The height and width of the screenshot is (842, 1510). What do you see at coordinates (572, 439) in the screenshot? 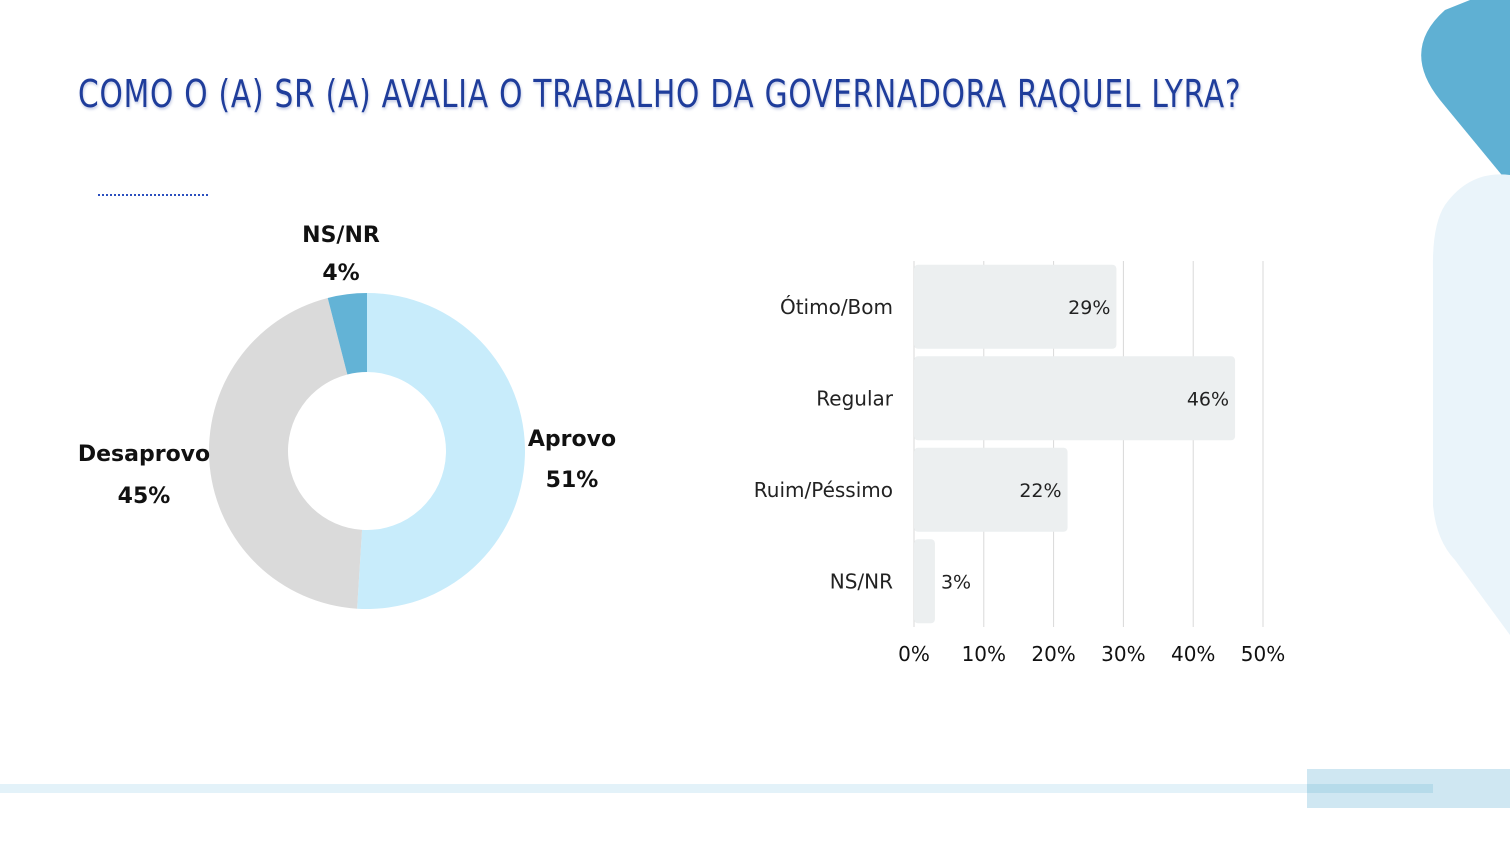
I see `slice-label: Aprovo` at bounding box center [572, 439].